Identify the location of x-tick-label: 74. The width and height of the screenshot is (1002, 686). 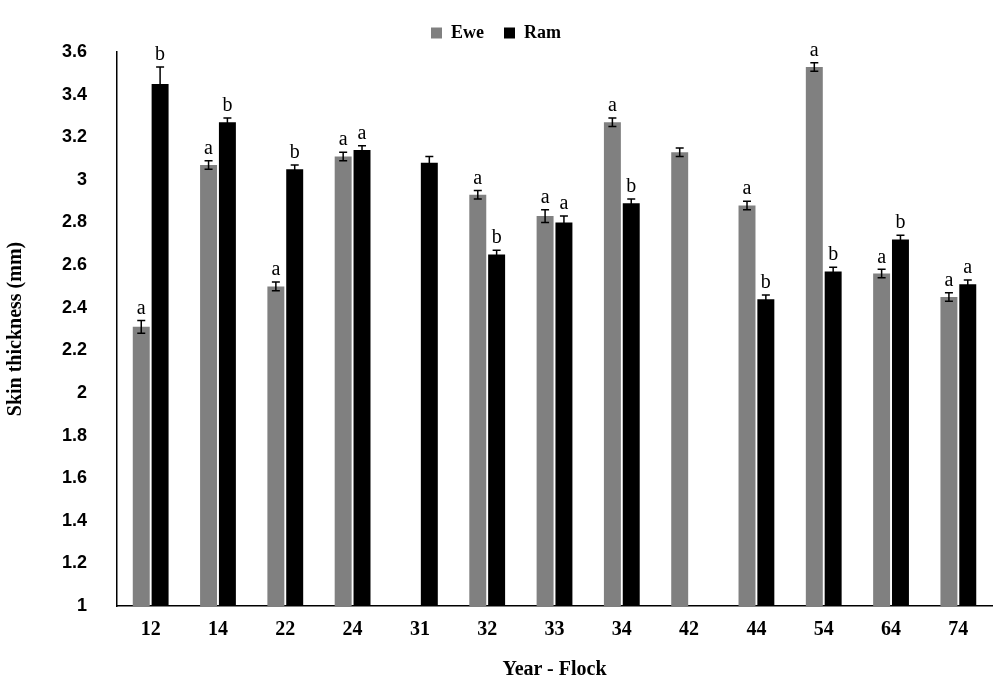
(958, 628).